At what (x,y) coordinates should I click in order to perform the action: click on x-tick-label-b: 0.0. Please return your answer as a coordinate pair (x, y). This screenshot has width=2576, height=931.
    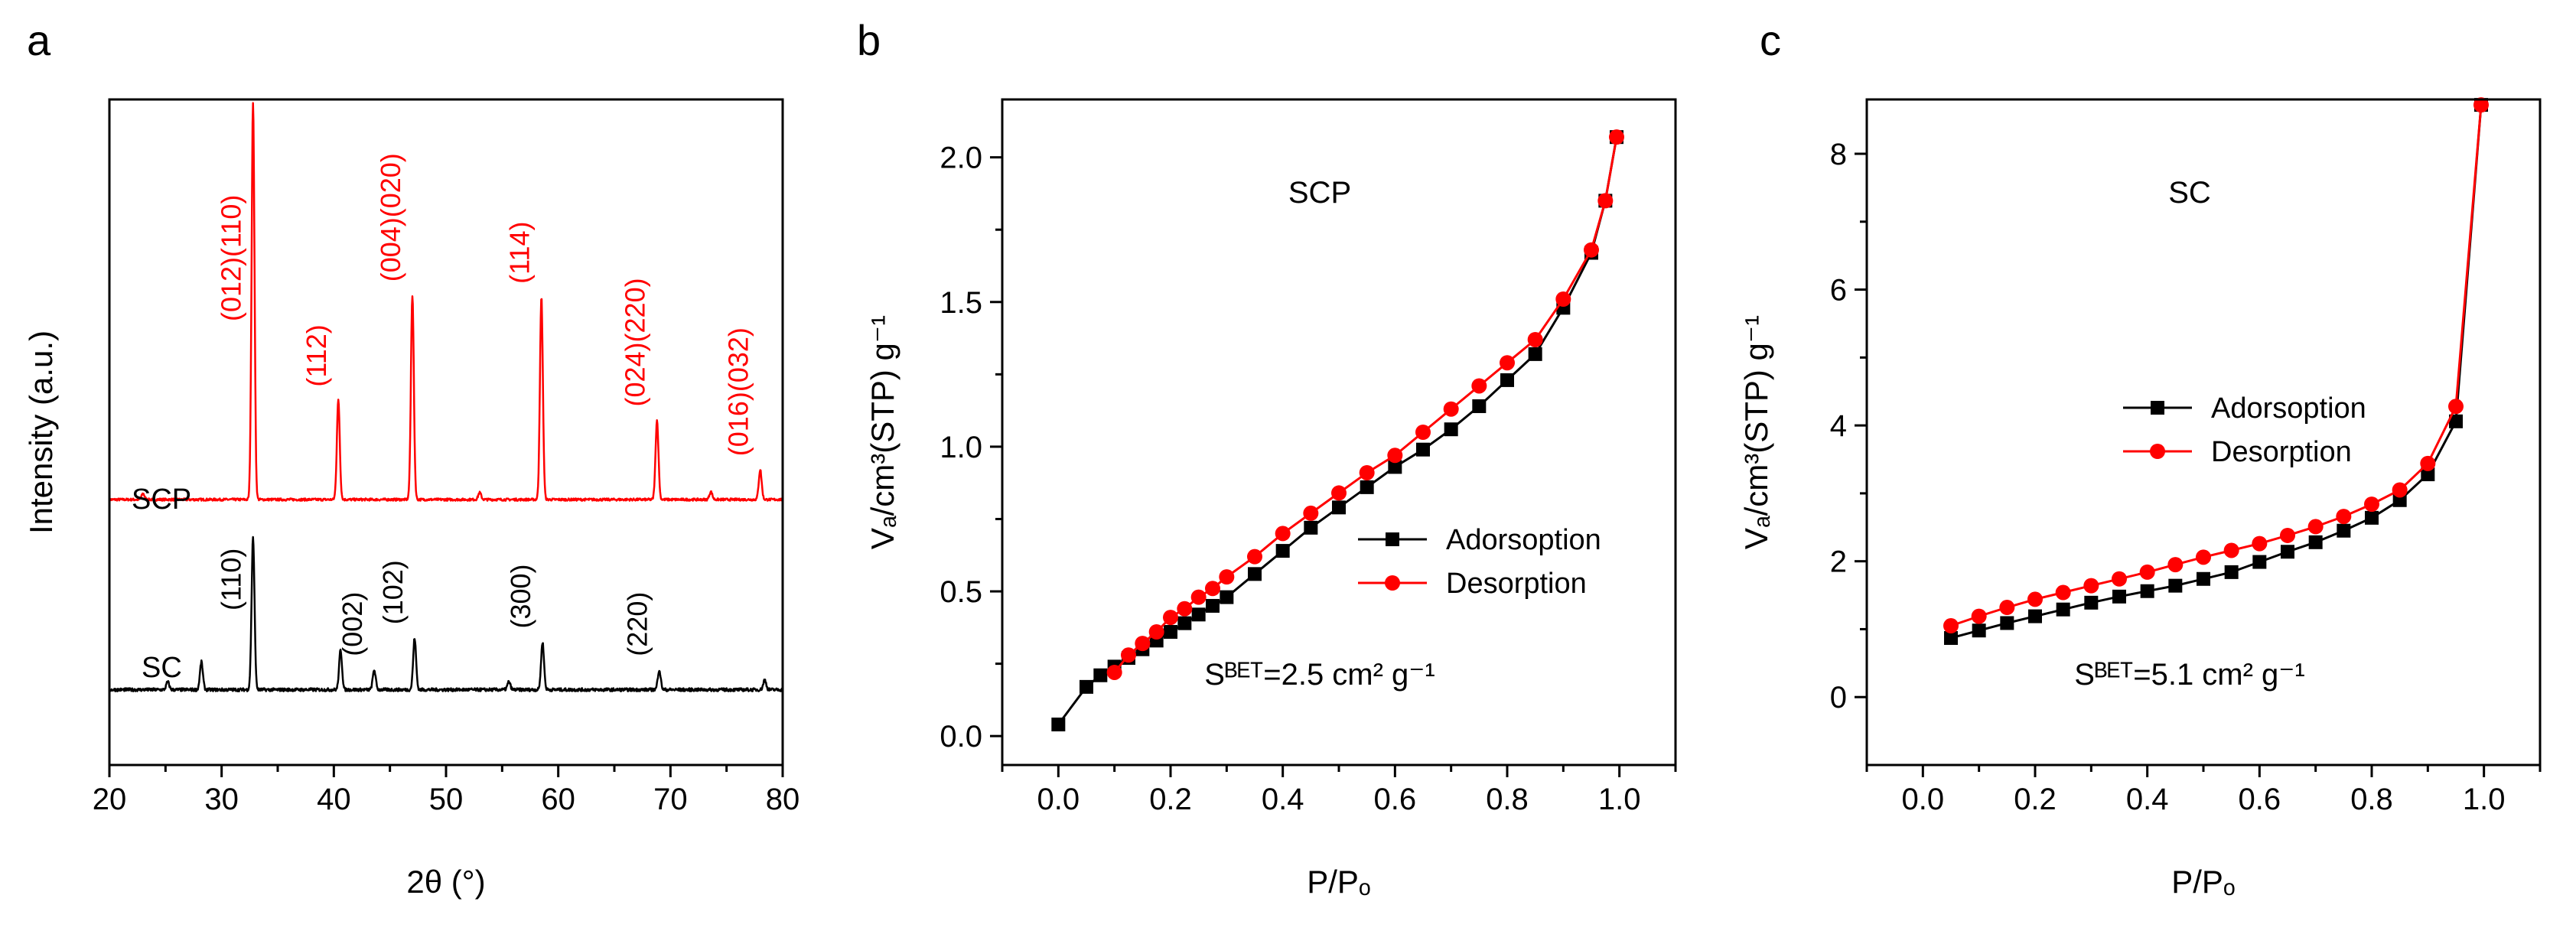
    Looking at the image, I should click on (1059, 799).